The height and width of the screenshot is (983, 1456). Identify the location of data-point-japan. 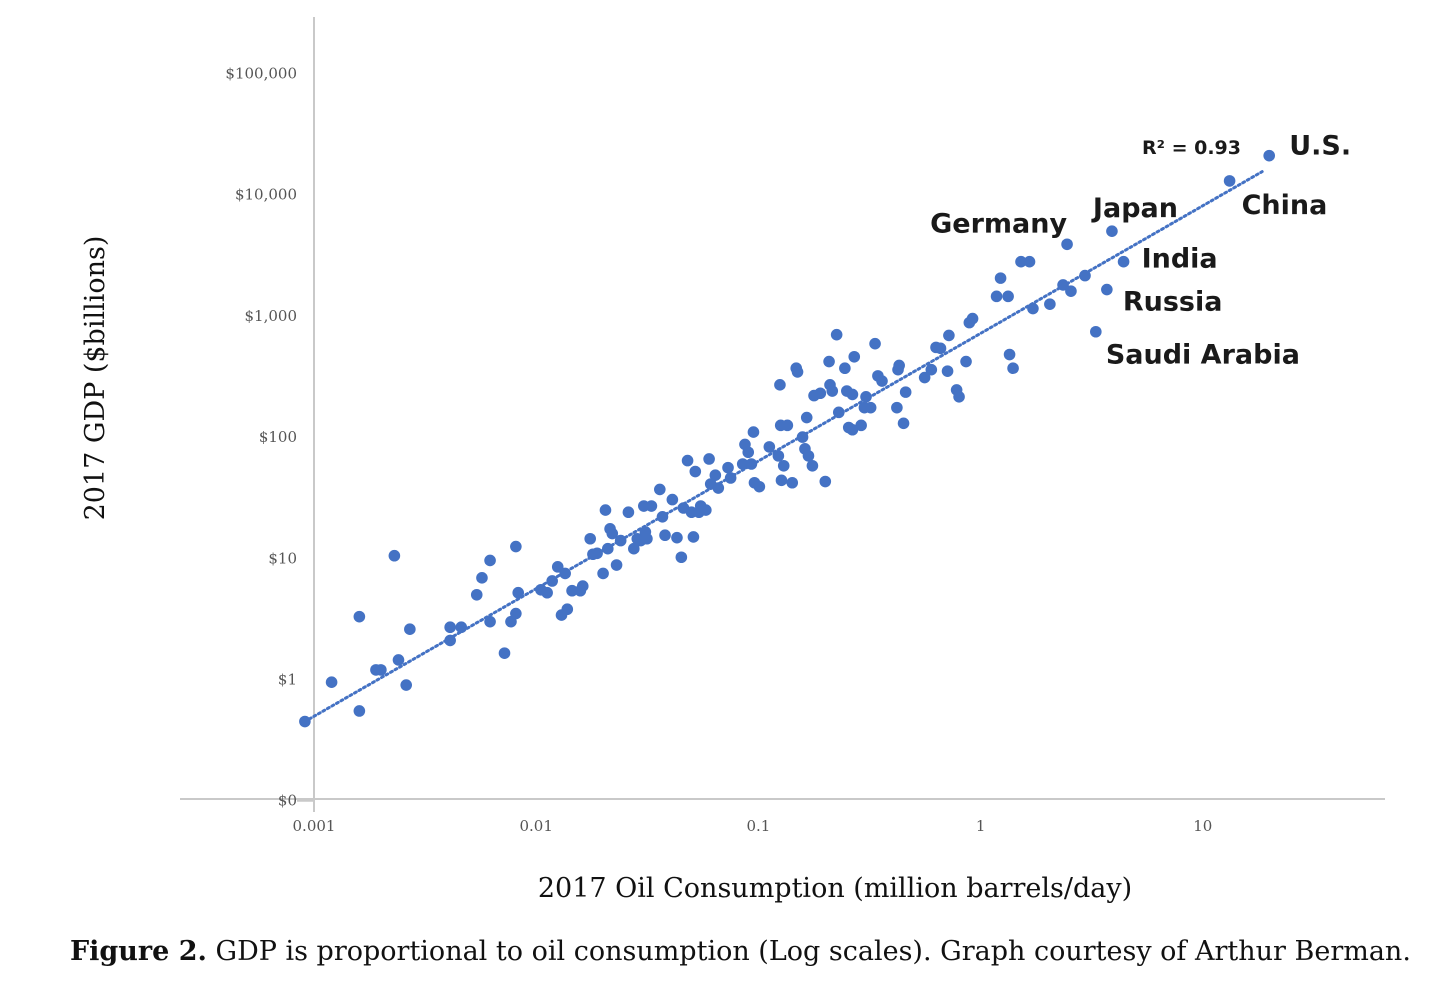
(1112, 231).